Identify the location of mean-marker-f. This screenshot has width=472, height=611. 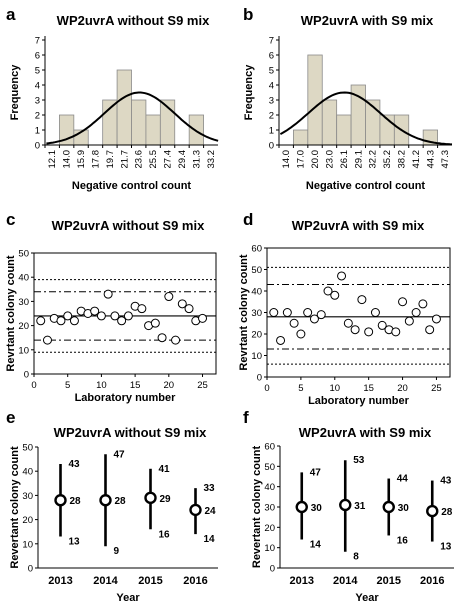
(301, 507).